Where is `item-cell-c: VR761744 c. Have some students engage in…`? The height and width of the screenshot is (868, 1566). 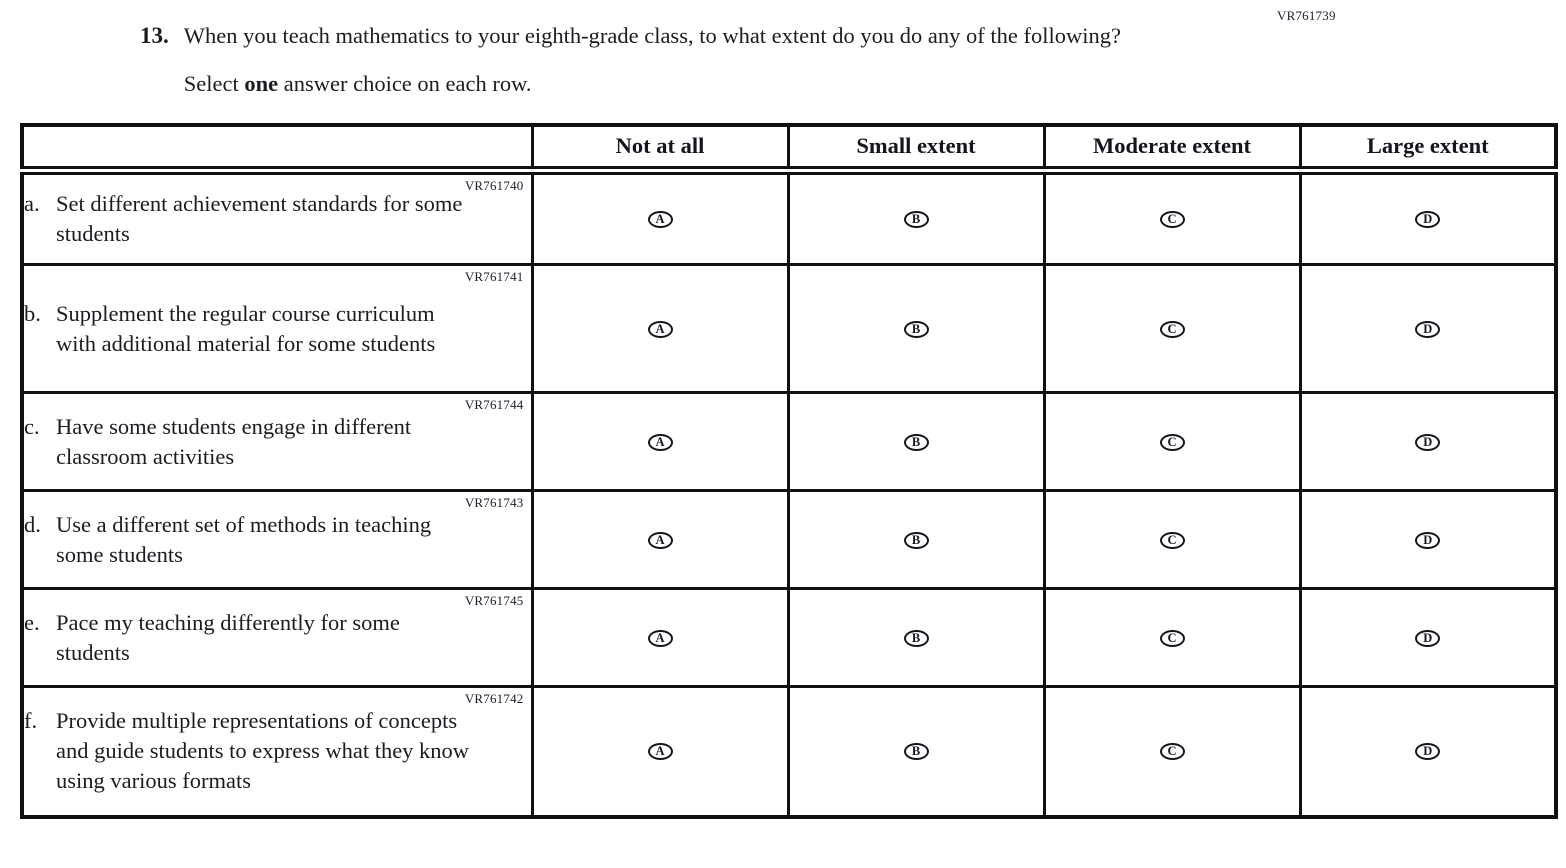
item-cell-c: VR761744 c. Have some students engage in… is located at coordinates (277, 441).